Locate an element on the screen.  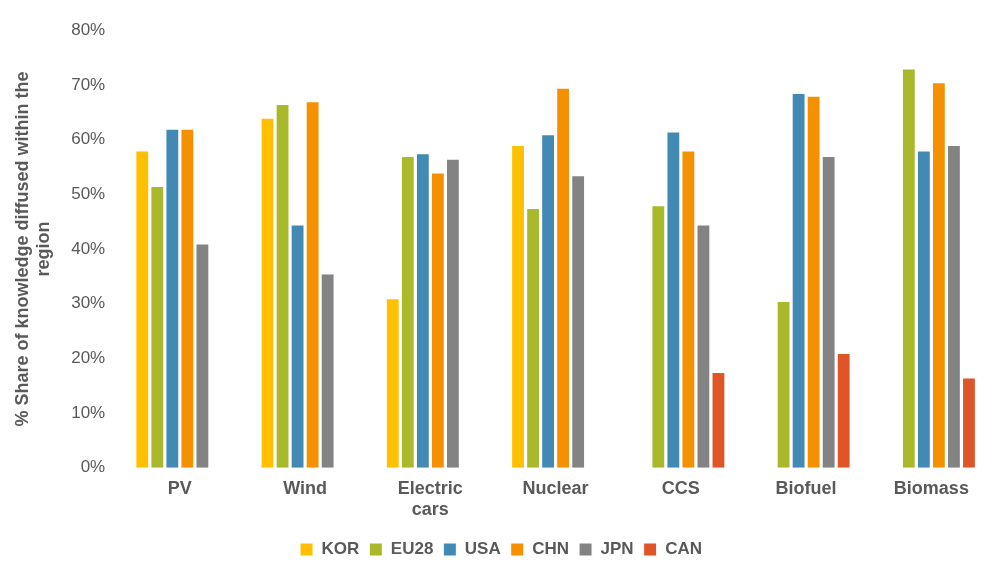
legend-label: USA is located at coordinates (482, 549).